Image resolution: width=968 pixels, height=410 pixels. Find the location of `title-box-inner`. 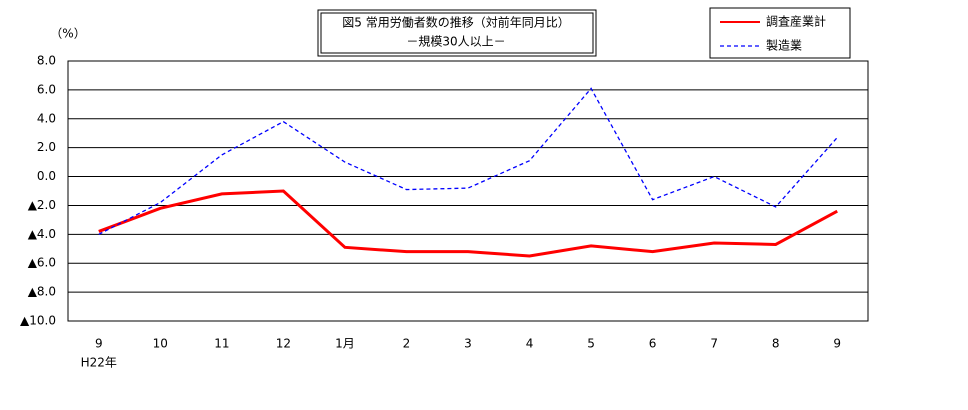

title-box-inner is located at coordinates (457, 33).